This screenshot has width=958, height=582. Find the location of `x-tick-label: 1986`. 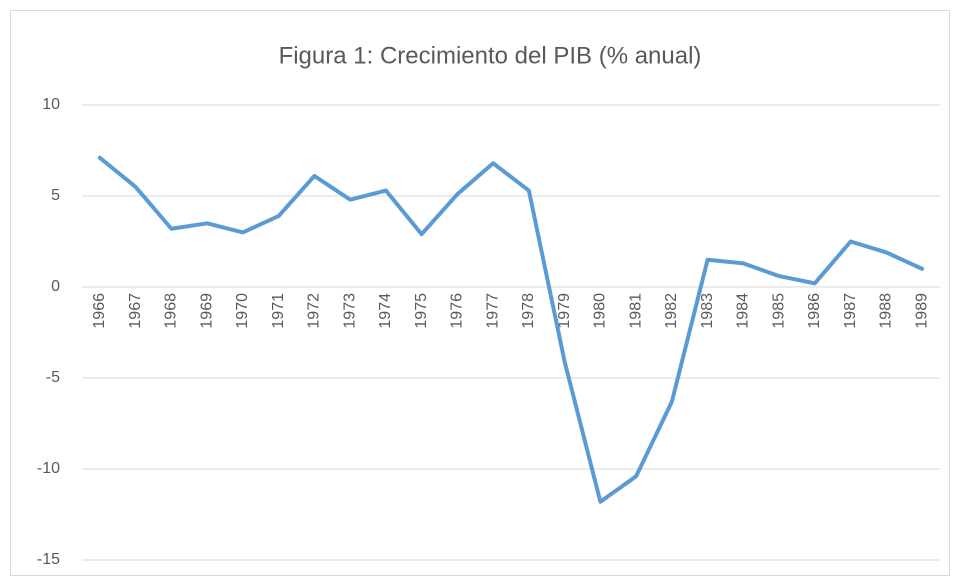

x-tick-label: 1986 is located at coordinates (814, 311).